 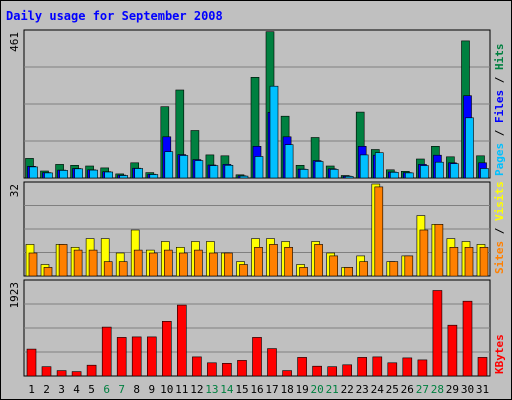 I want to click on legend-part-0: Sites, so click(x=499, y=257).